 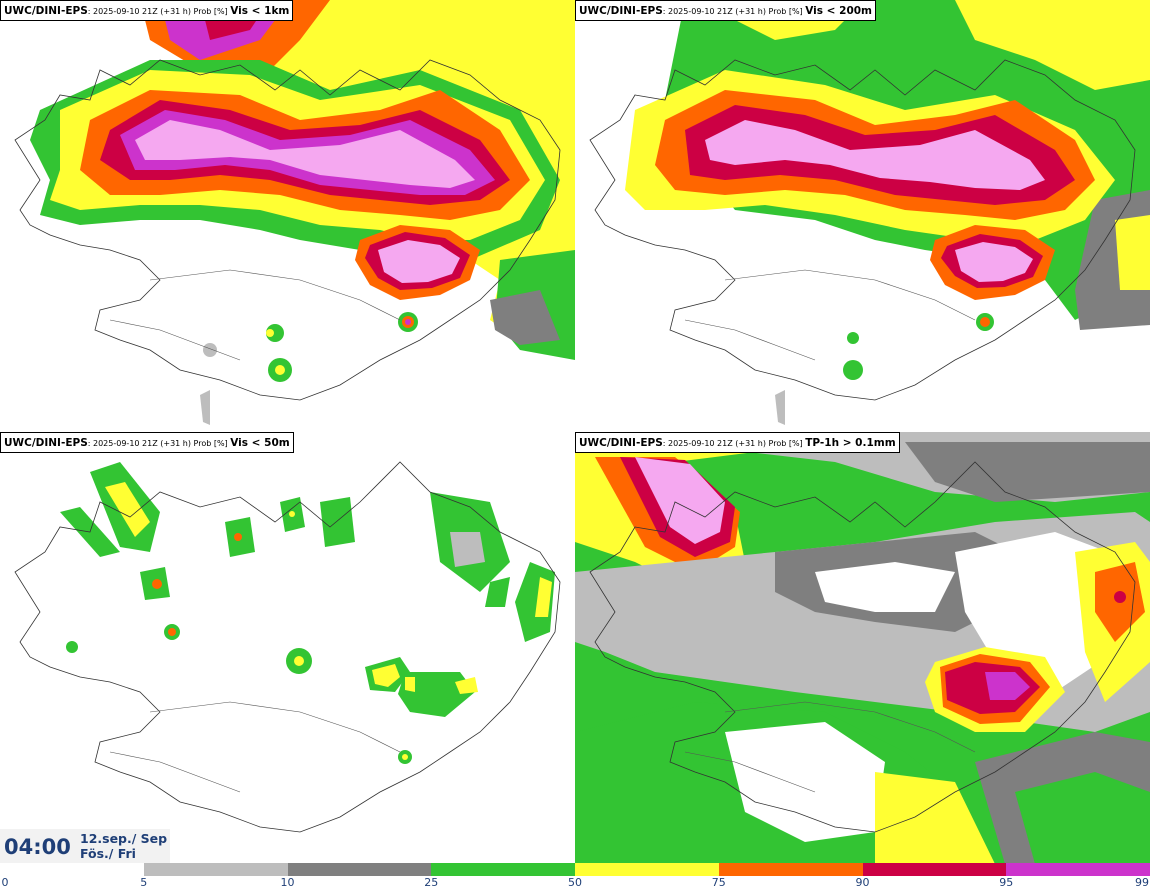 I want to click on valid-date: 12.sep./ Sep Fös./ Fri, so click(x=123, y=846).